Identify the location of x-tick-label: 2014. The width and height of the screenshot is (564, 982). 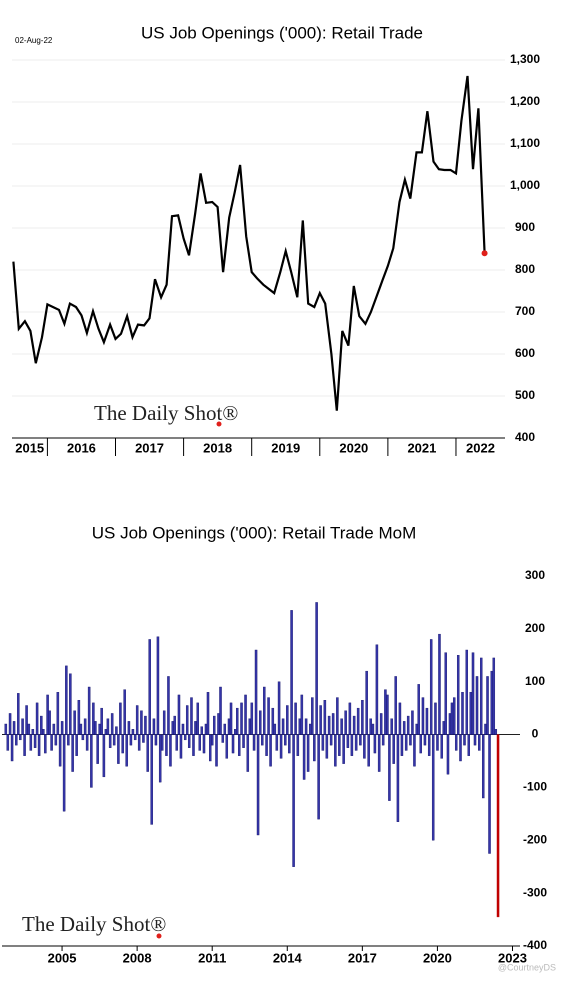
(288, 957).